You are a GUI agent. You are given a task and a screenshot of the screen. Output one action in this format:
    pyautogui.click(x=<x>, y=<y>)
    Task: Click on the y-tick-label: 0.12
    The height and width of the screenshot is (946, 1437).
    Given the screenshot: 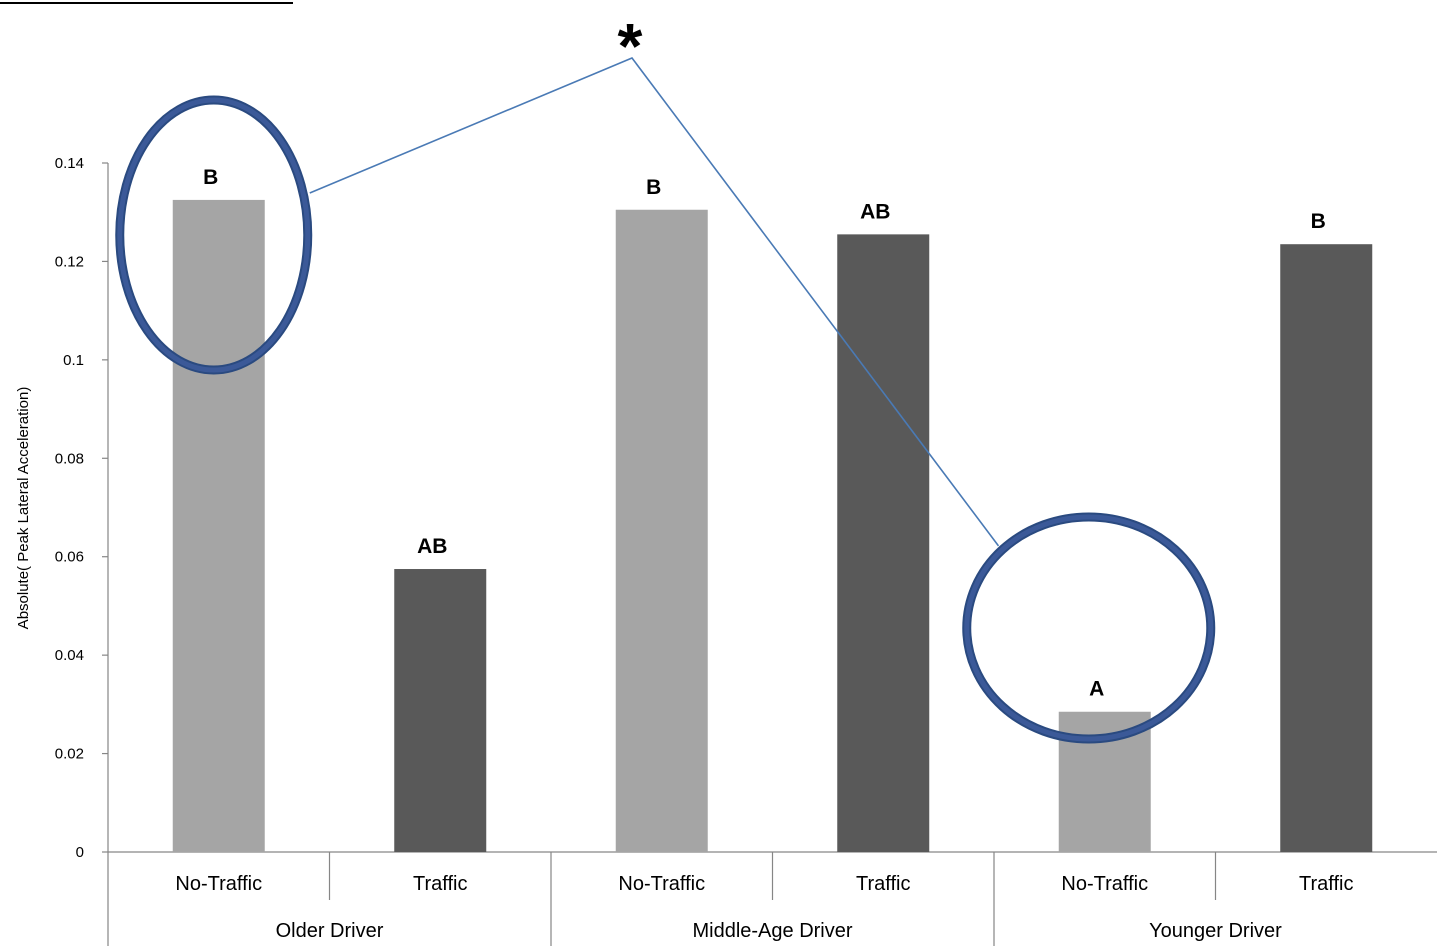 What is the action you would take?
    pyautogui.click(x=69, y=261)
    